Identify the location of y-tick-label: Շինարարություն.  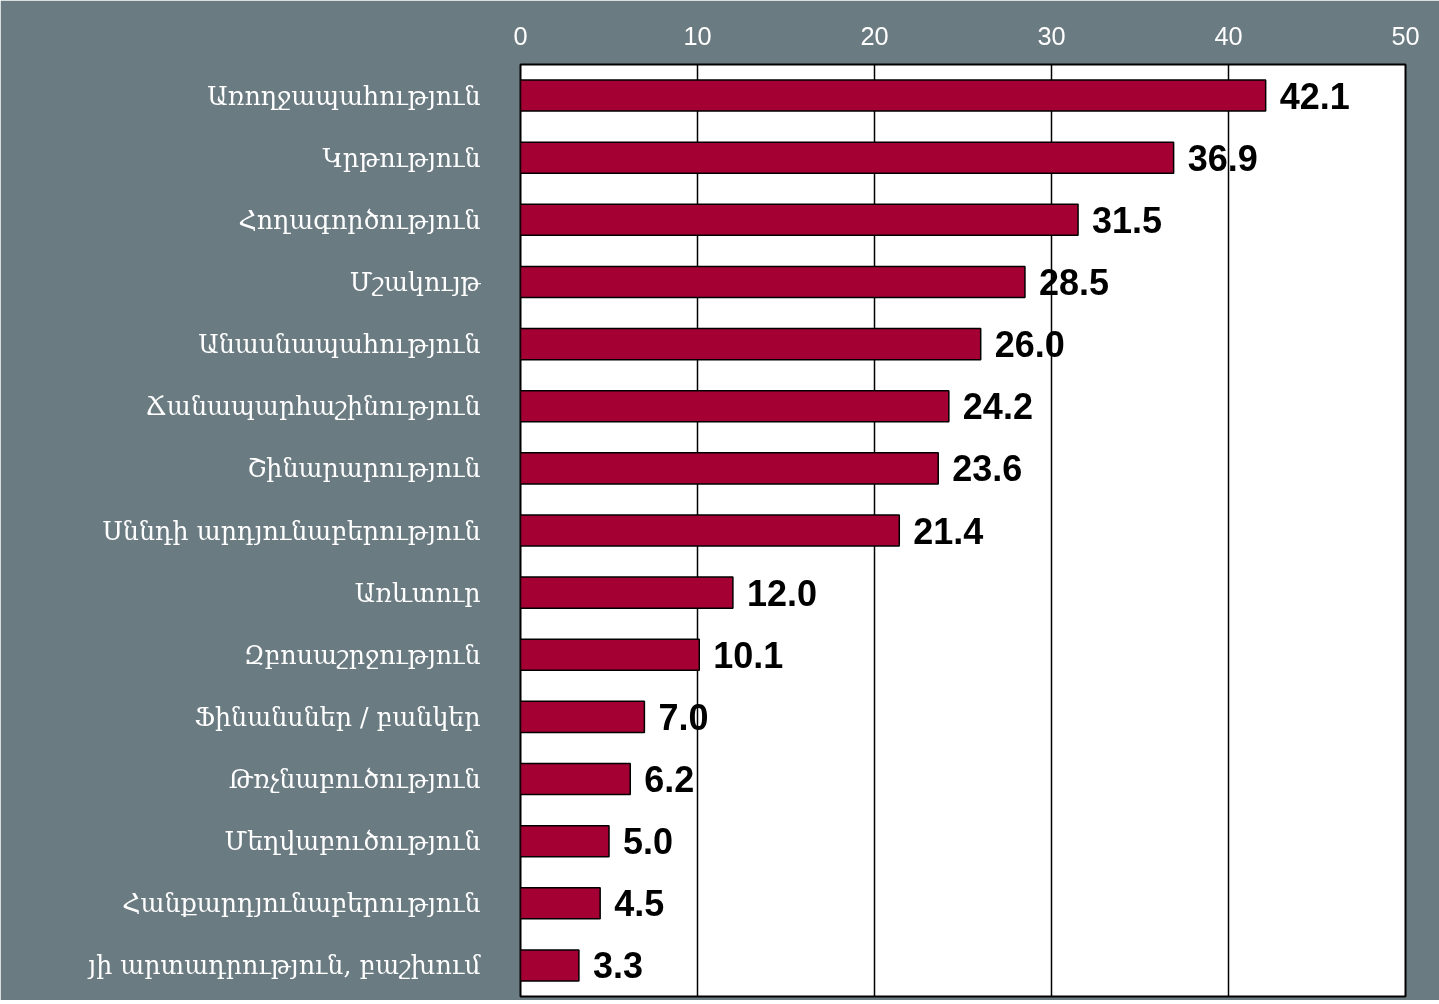
(364, 468).